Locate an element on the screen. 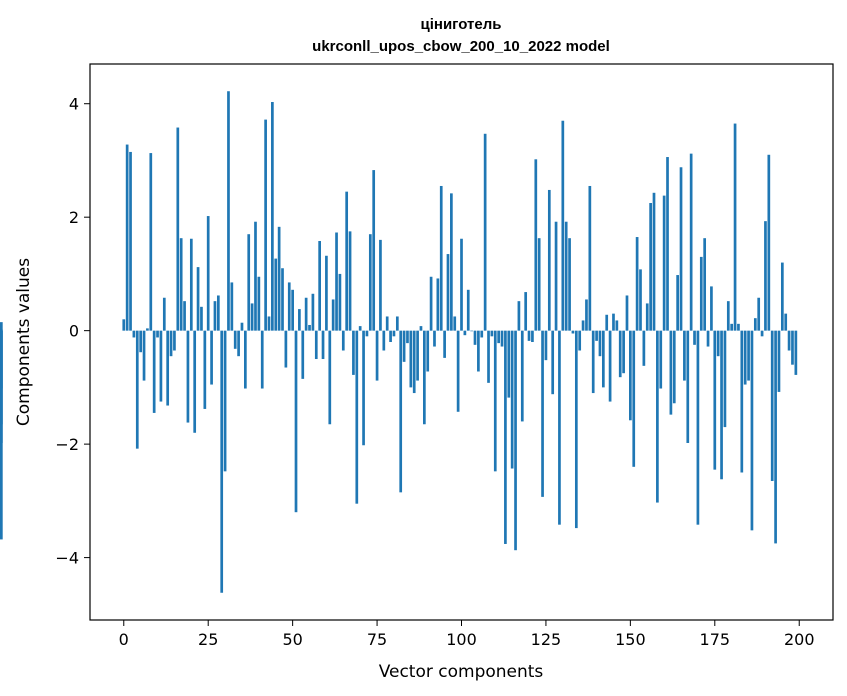  x-tick-label: 150 is located at coordinates (630, 639).